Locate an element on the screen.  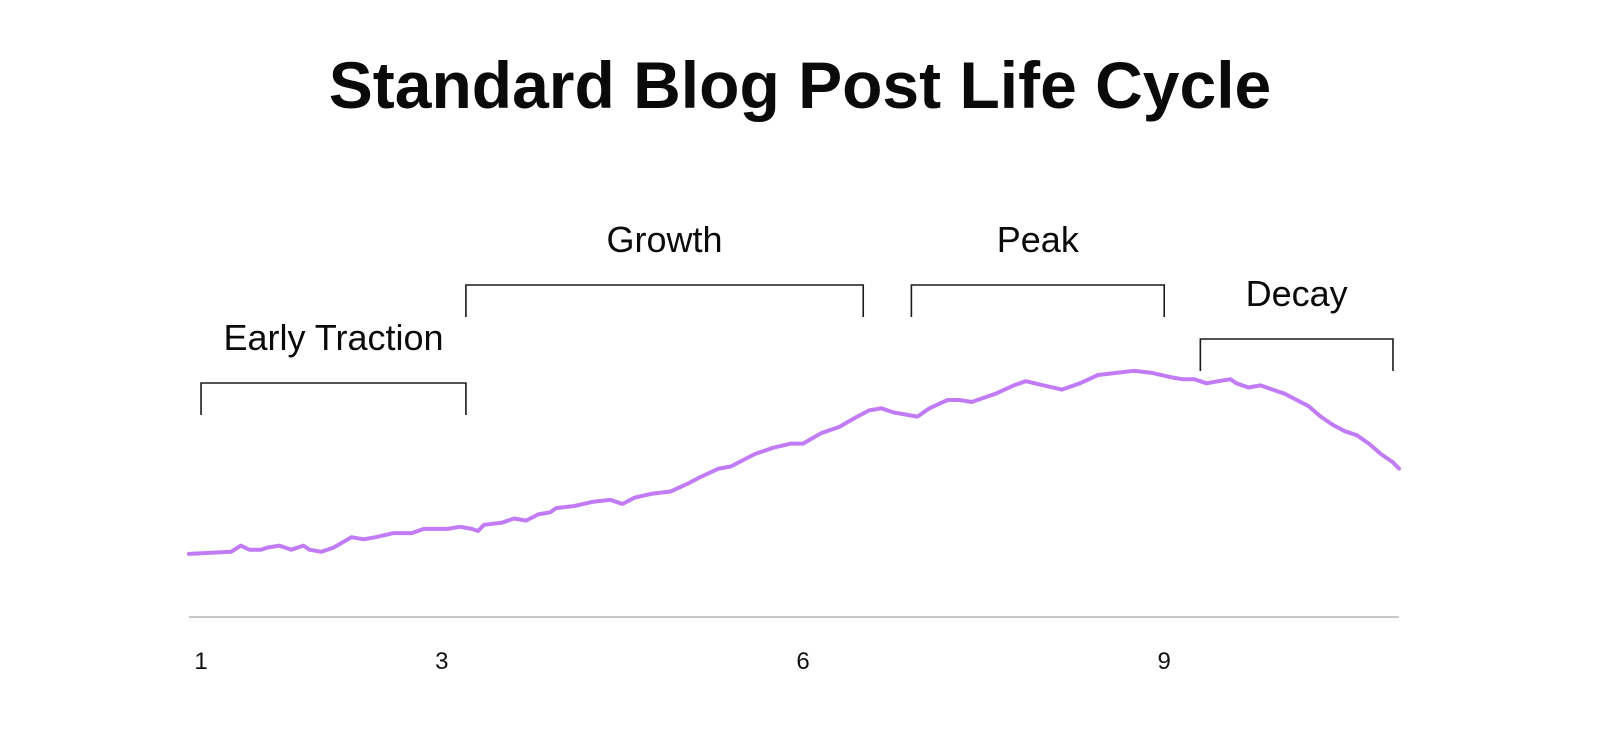
phase-label-early-traction: Early Traction is located at coordinates (333, 337).